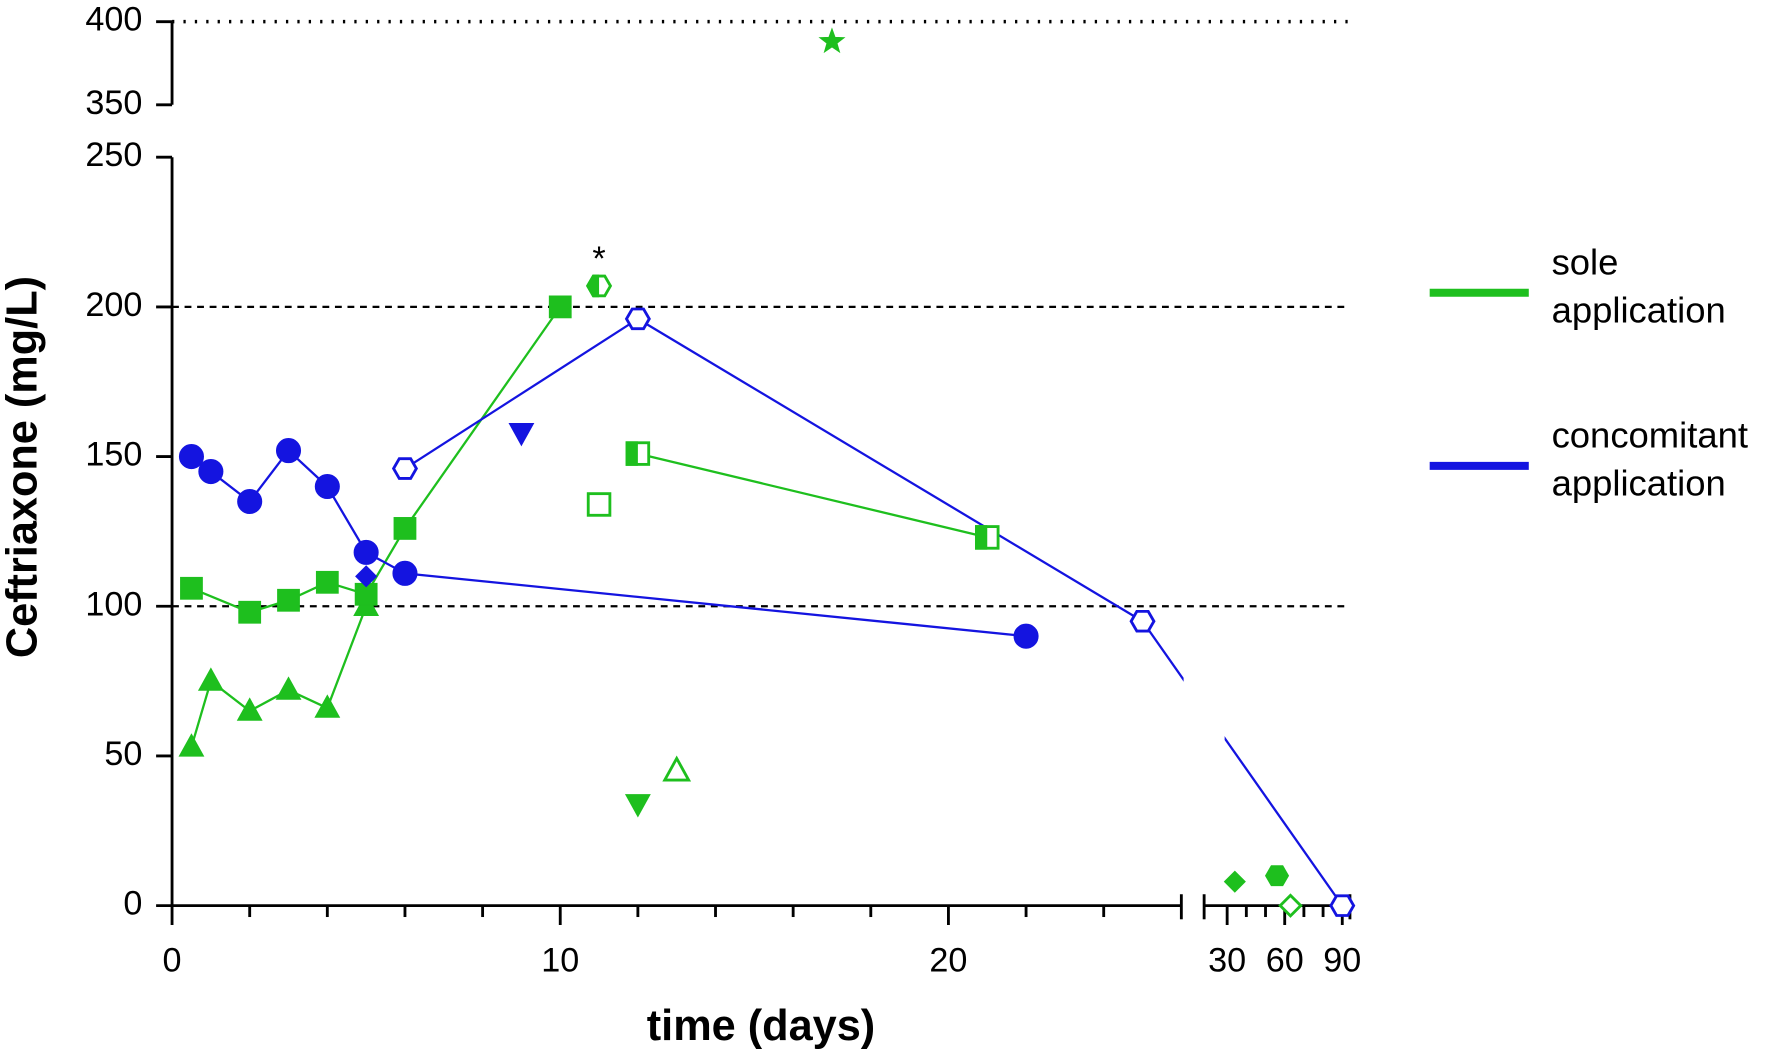 The image size is (1784, 1056). I want to click on y-axis-title: Ceftriaxone (mg/L), so click(23, 467).